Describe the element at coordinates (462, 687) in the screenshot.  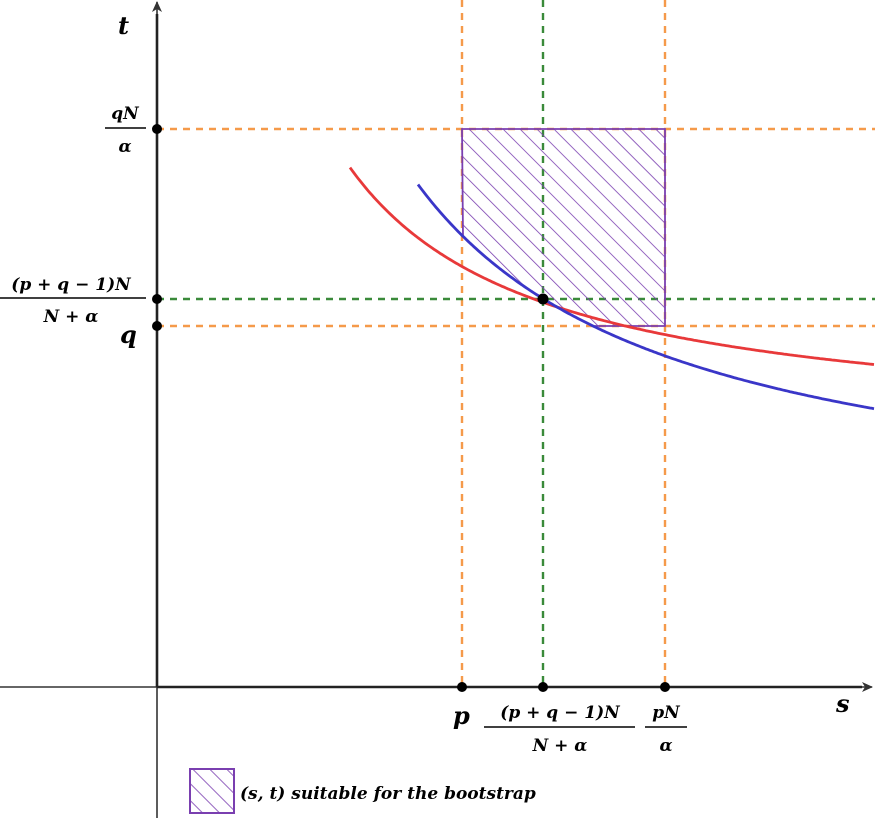
I see `point-x-p` at that location.